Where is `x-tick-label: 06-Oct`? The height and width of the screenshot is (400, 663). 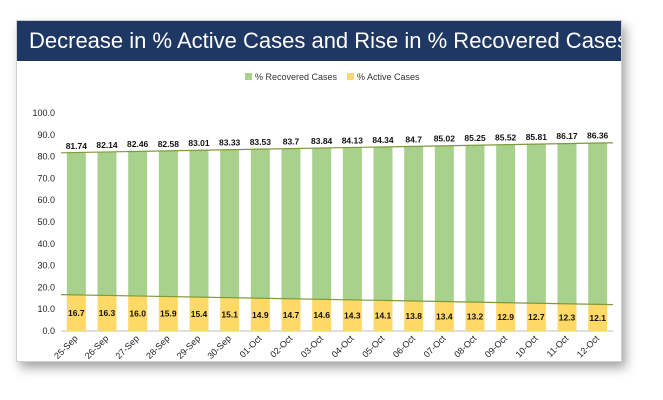 x-tick-label: 06-Oct is located at coordinates (404, 346).